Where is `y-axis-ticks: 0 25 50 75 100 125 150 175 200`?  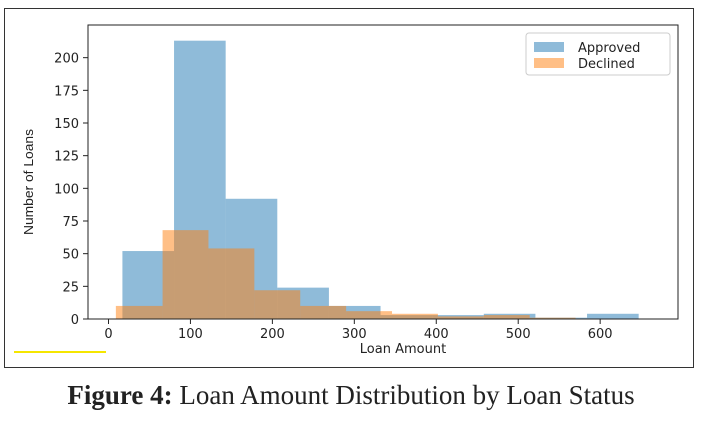
y-axis-ticks: 0 25 50 75 100 125 150 175 200 is located at coordinates (71, 190).